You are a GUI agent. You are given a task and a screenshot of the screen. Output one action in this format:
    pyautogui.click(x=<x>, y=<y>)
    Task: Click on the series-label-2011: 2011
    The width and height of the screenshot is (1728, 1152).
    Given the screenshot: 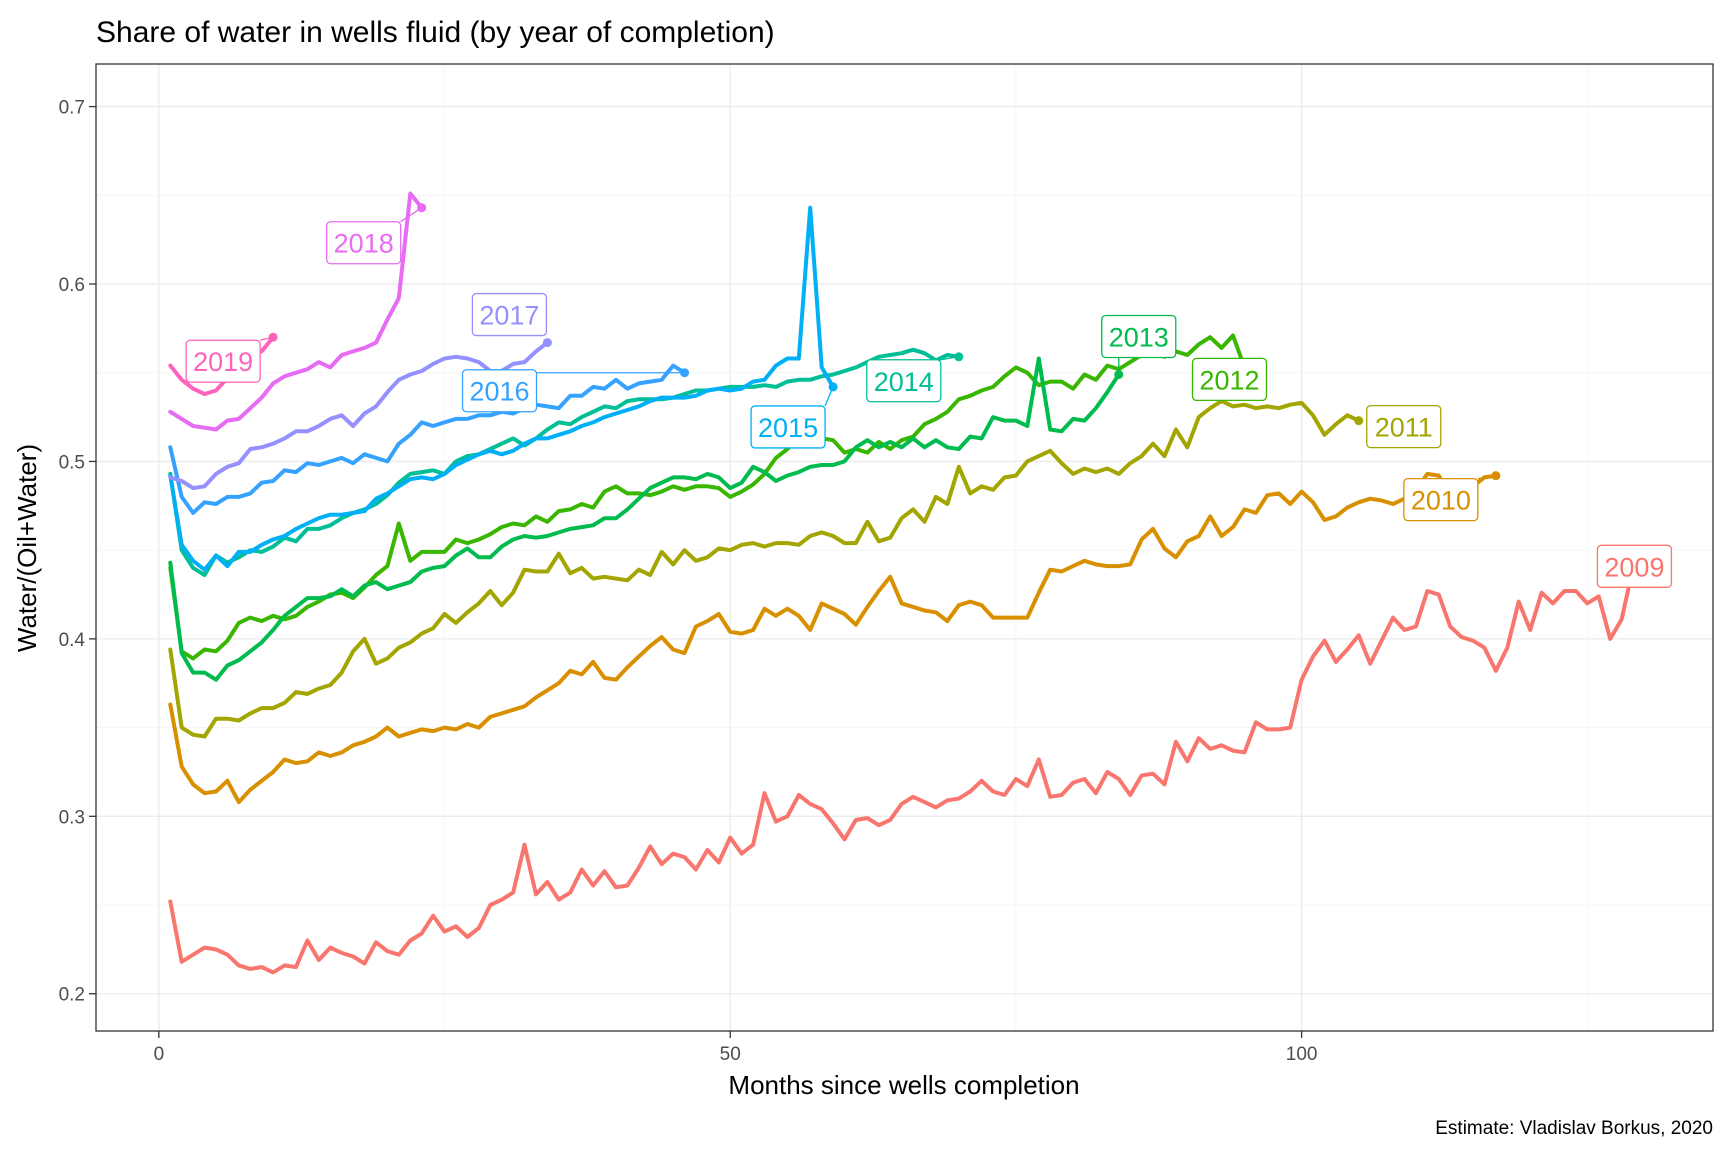 What is the action you would take?
    pyautogui.click(x=1404, y=426)
    